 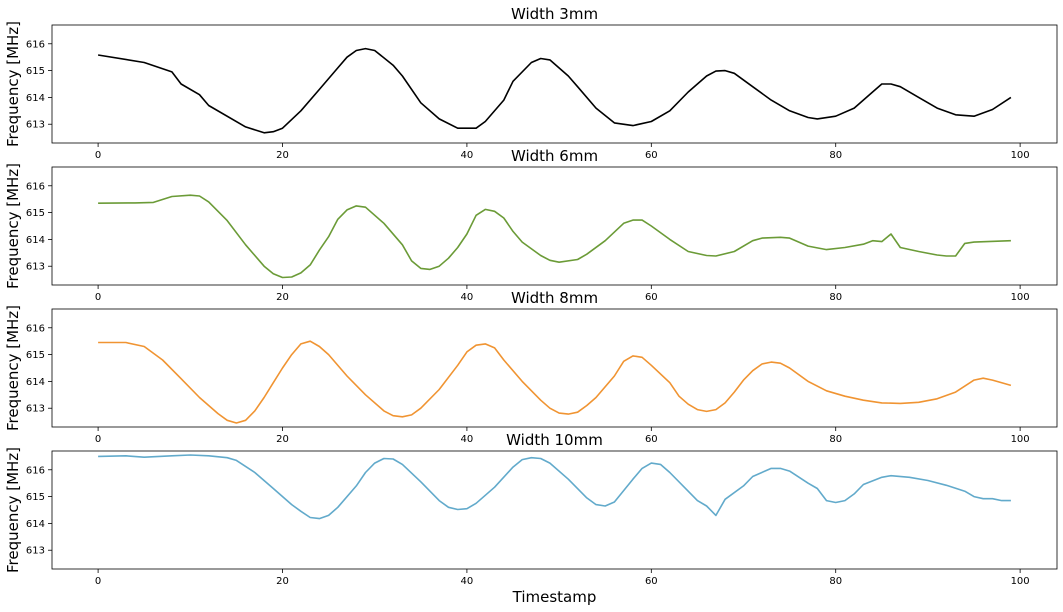 I want to click on subplot-title: Width 3mm, so click(x=554, y=14).